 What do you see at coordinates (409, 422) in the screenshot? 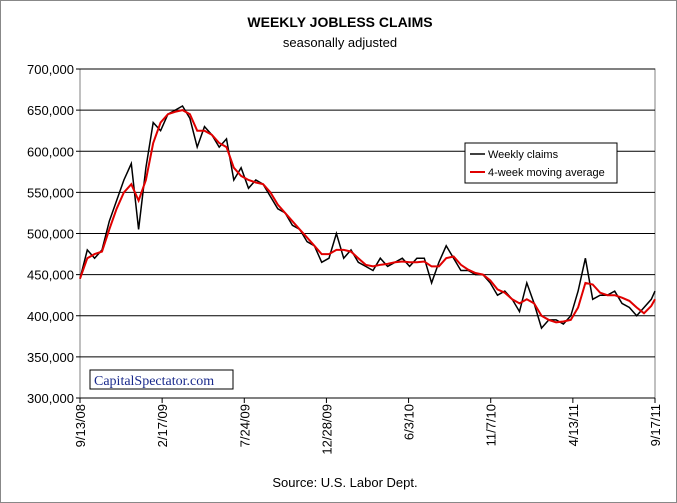
I see `x-tick-label: 6/3/10` at bounding box center [409, 422].